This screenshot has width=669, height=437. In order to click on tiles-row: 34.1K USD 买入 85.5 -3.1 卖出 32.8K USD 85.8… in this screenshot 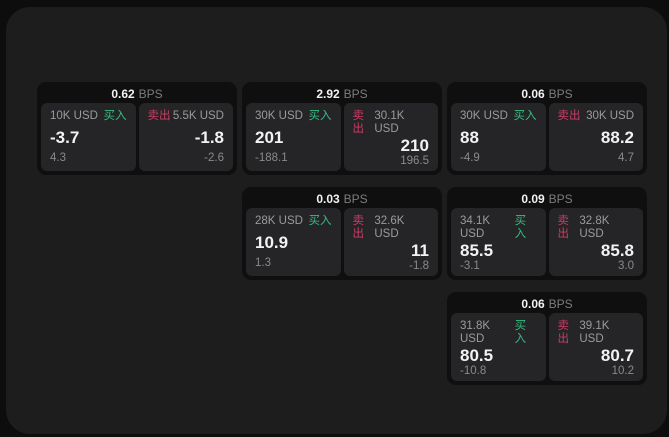, I will do `click(547, 242)`.